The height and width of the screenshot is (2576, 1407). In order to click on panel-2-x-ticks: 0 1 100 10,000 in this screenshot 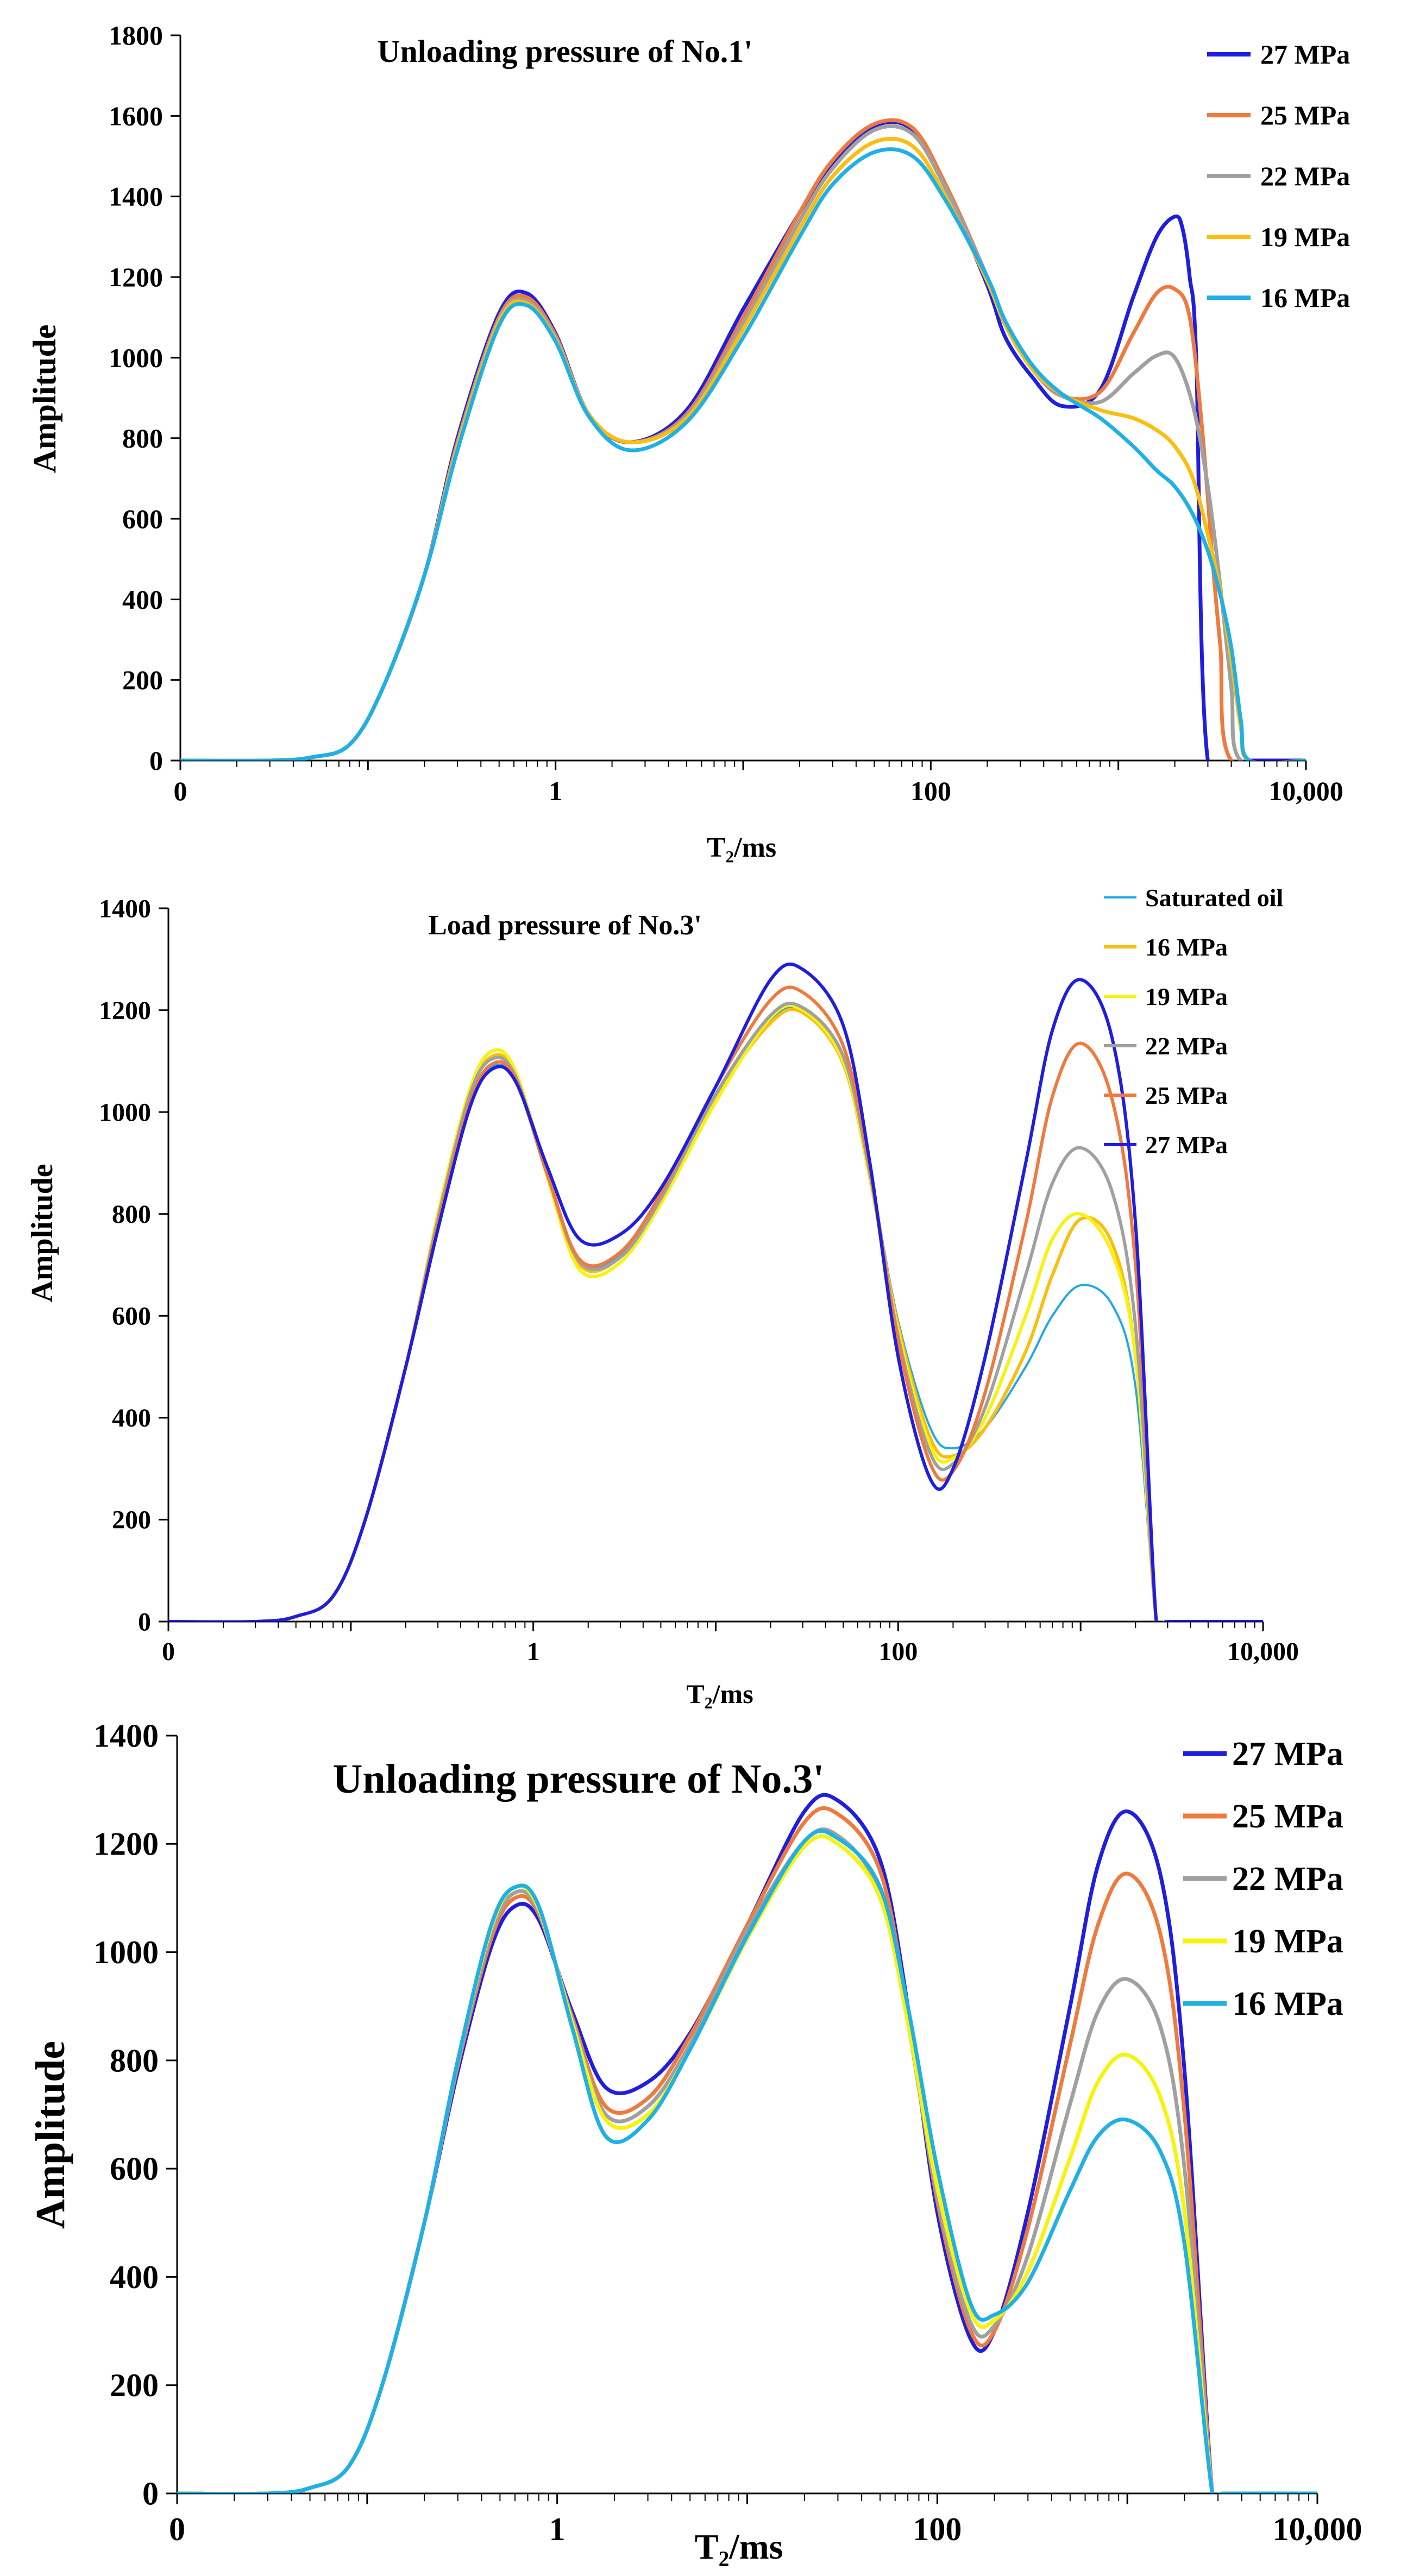, I will do `click(730, 1644)`.